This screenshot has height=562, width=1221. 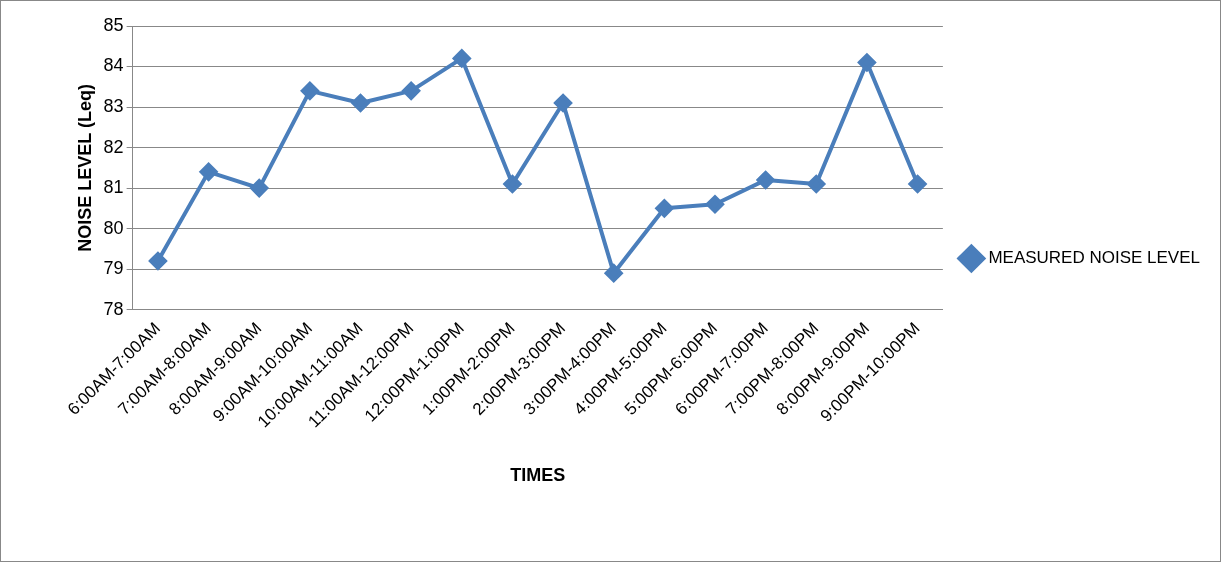 What do you see at coordinates (113, 106) in the screenshot?
I see `y-tick-label: 83` at bounding box center [113, 106].